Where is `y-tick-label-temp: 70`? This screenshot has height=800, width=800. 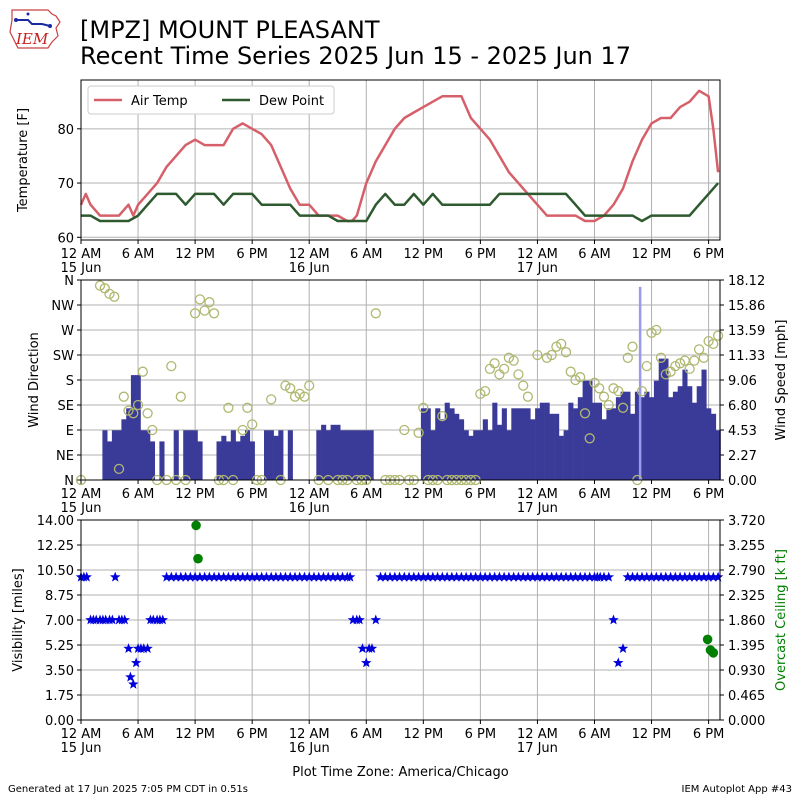
y-tick-label-temp: 70 is located at coordinates (65, 184).